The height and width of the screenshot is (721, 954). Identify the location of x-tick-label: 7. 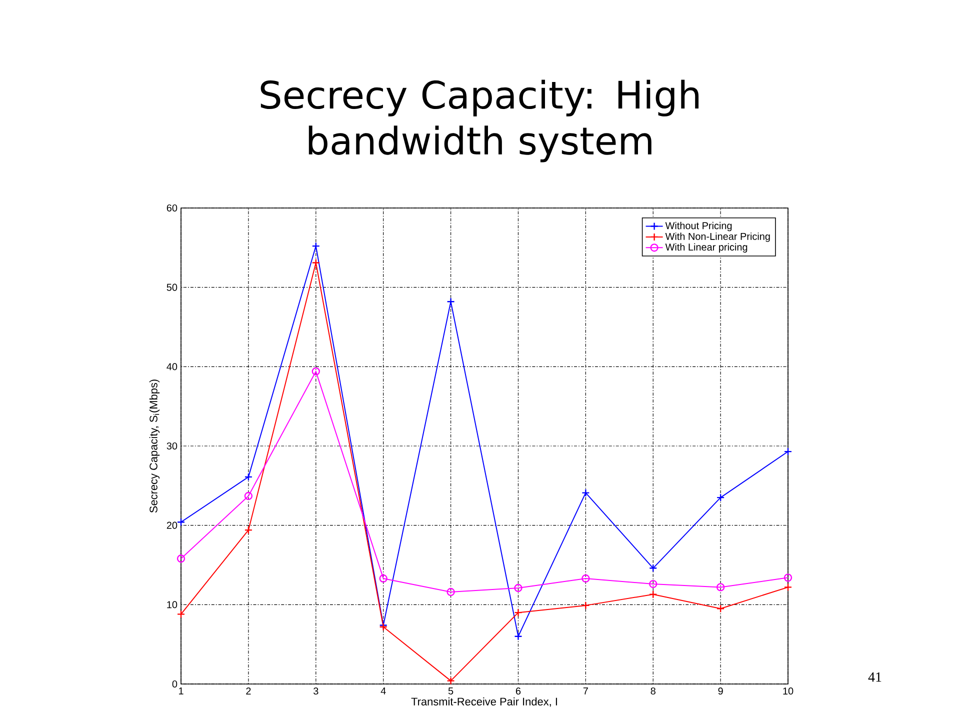
(585, 691).